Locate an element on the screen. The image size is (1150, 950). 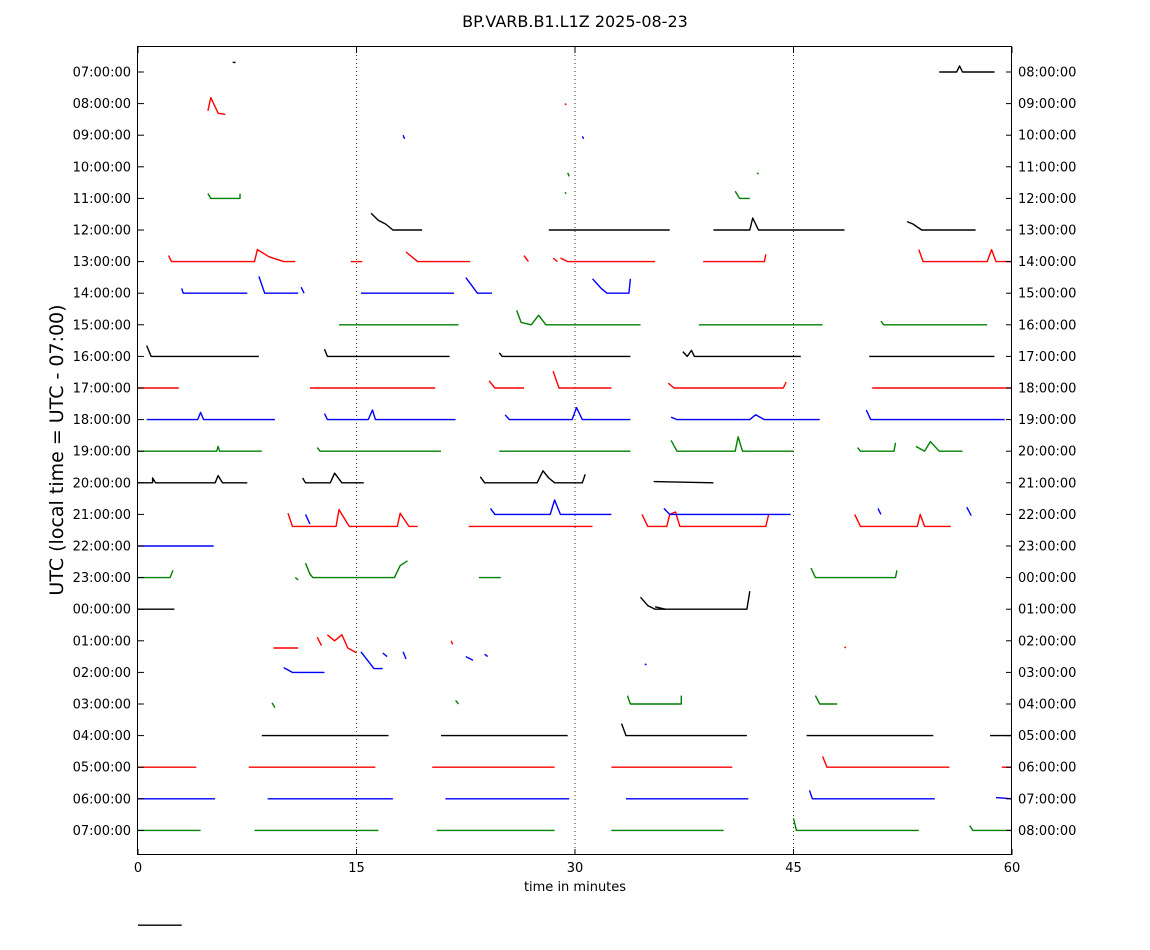
left-tick-label: 13:00:00 is located at coordinates (102, 262).